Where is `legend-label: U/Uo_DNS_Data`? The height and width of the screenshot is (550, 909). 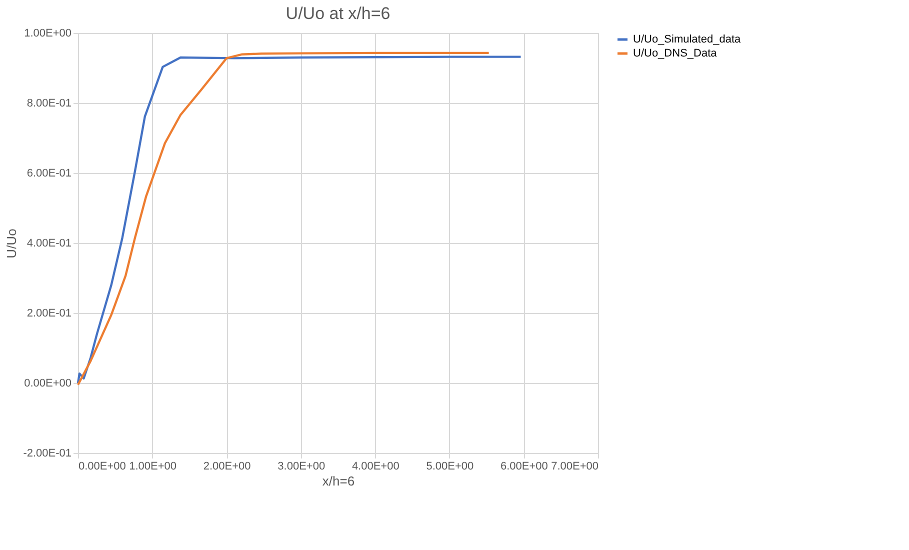
legend-label: U/Uo_DNS_Data is located at coordinates (675, 54).